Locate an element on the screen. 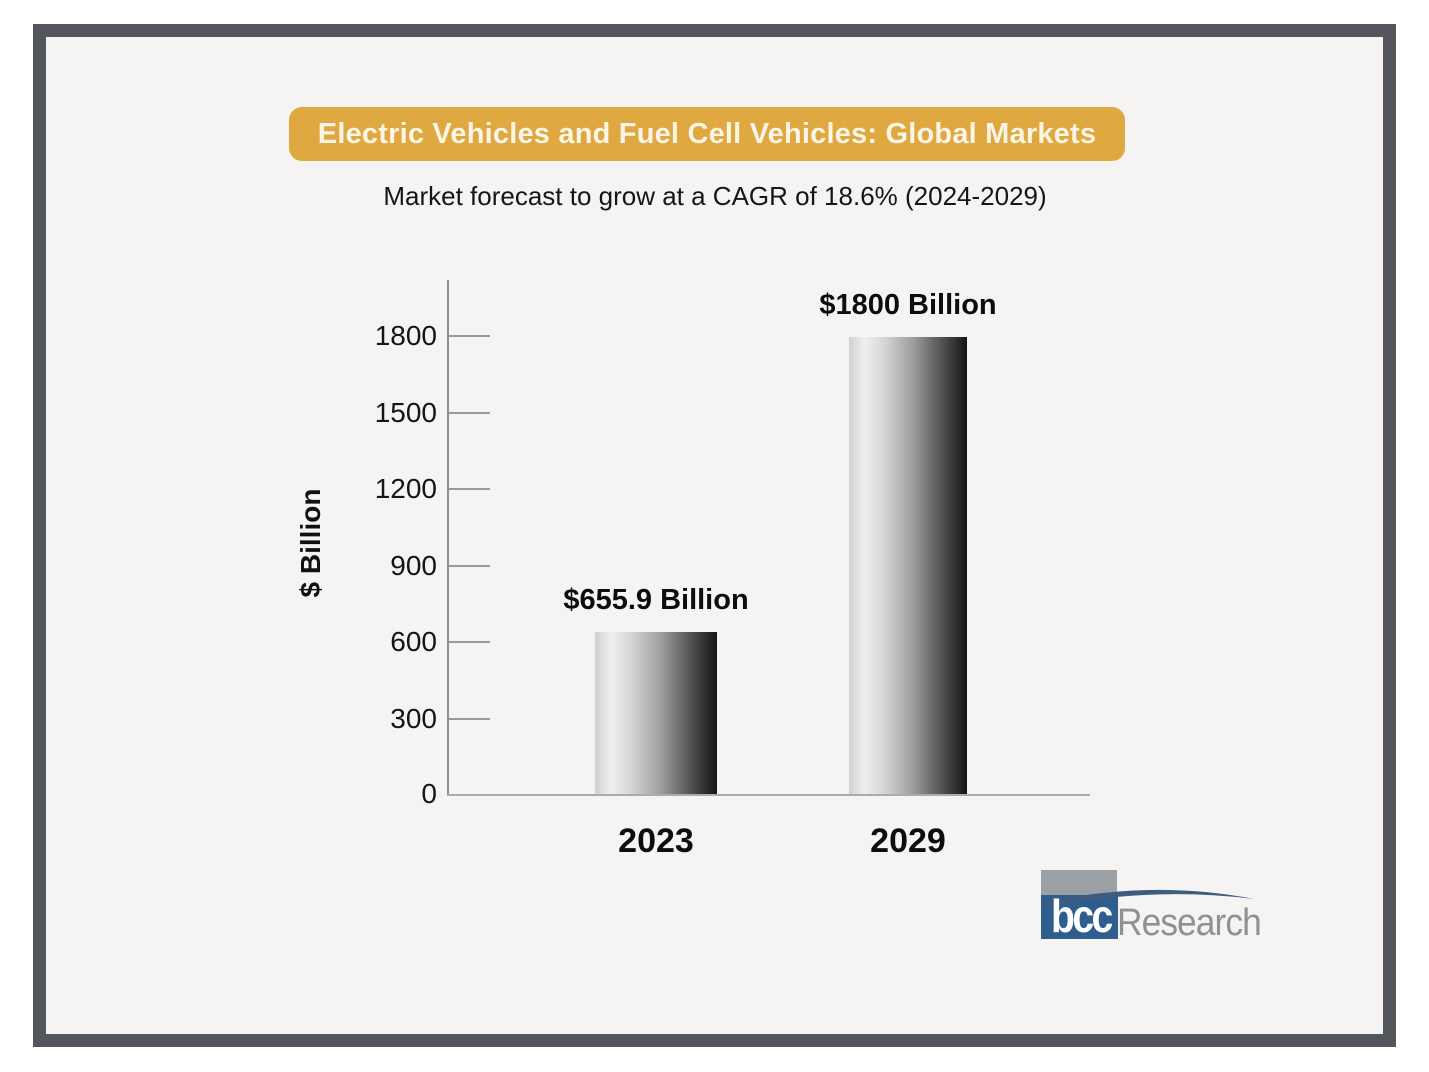  y-tick-label-600: 600 is located at coordinates (413, 641).